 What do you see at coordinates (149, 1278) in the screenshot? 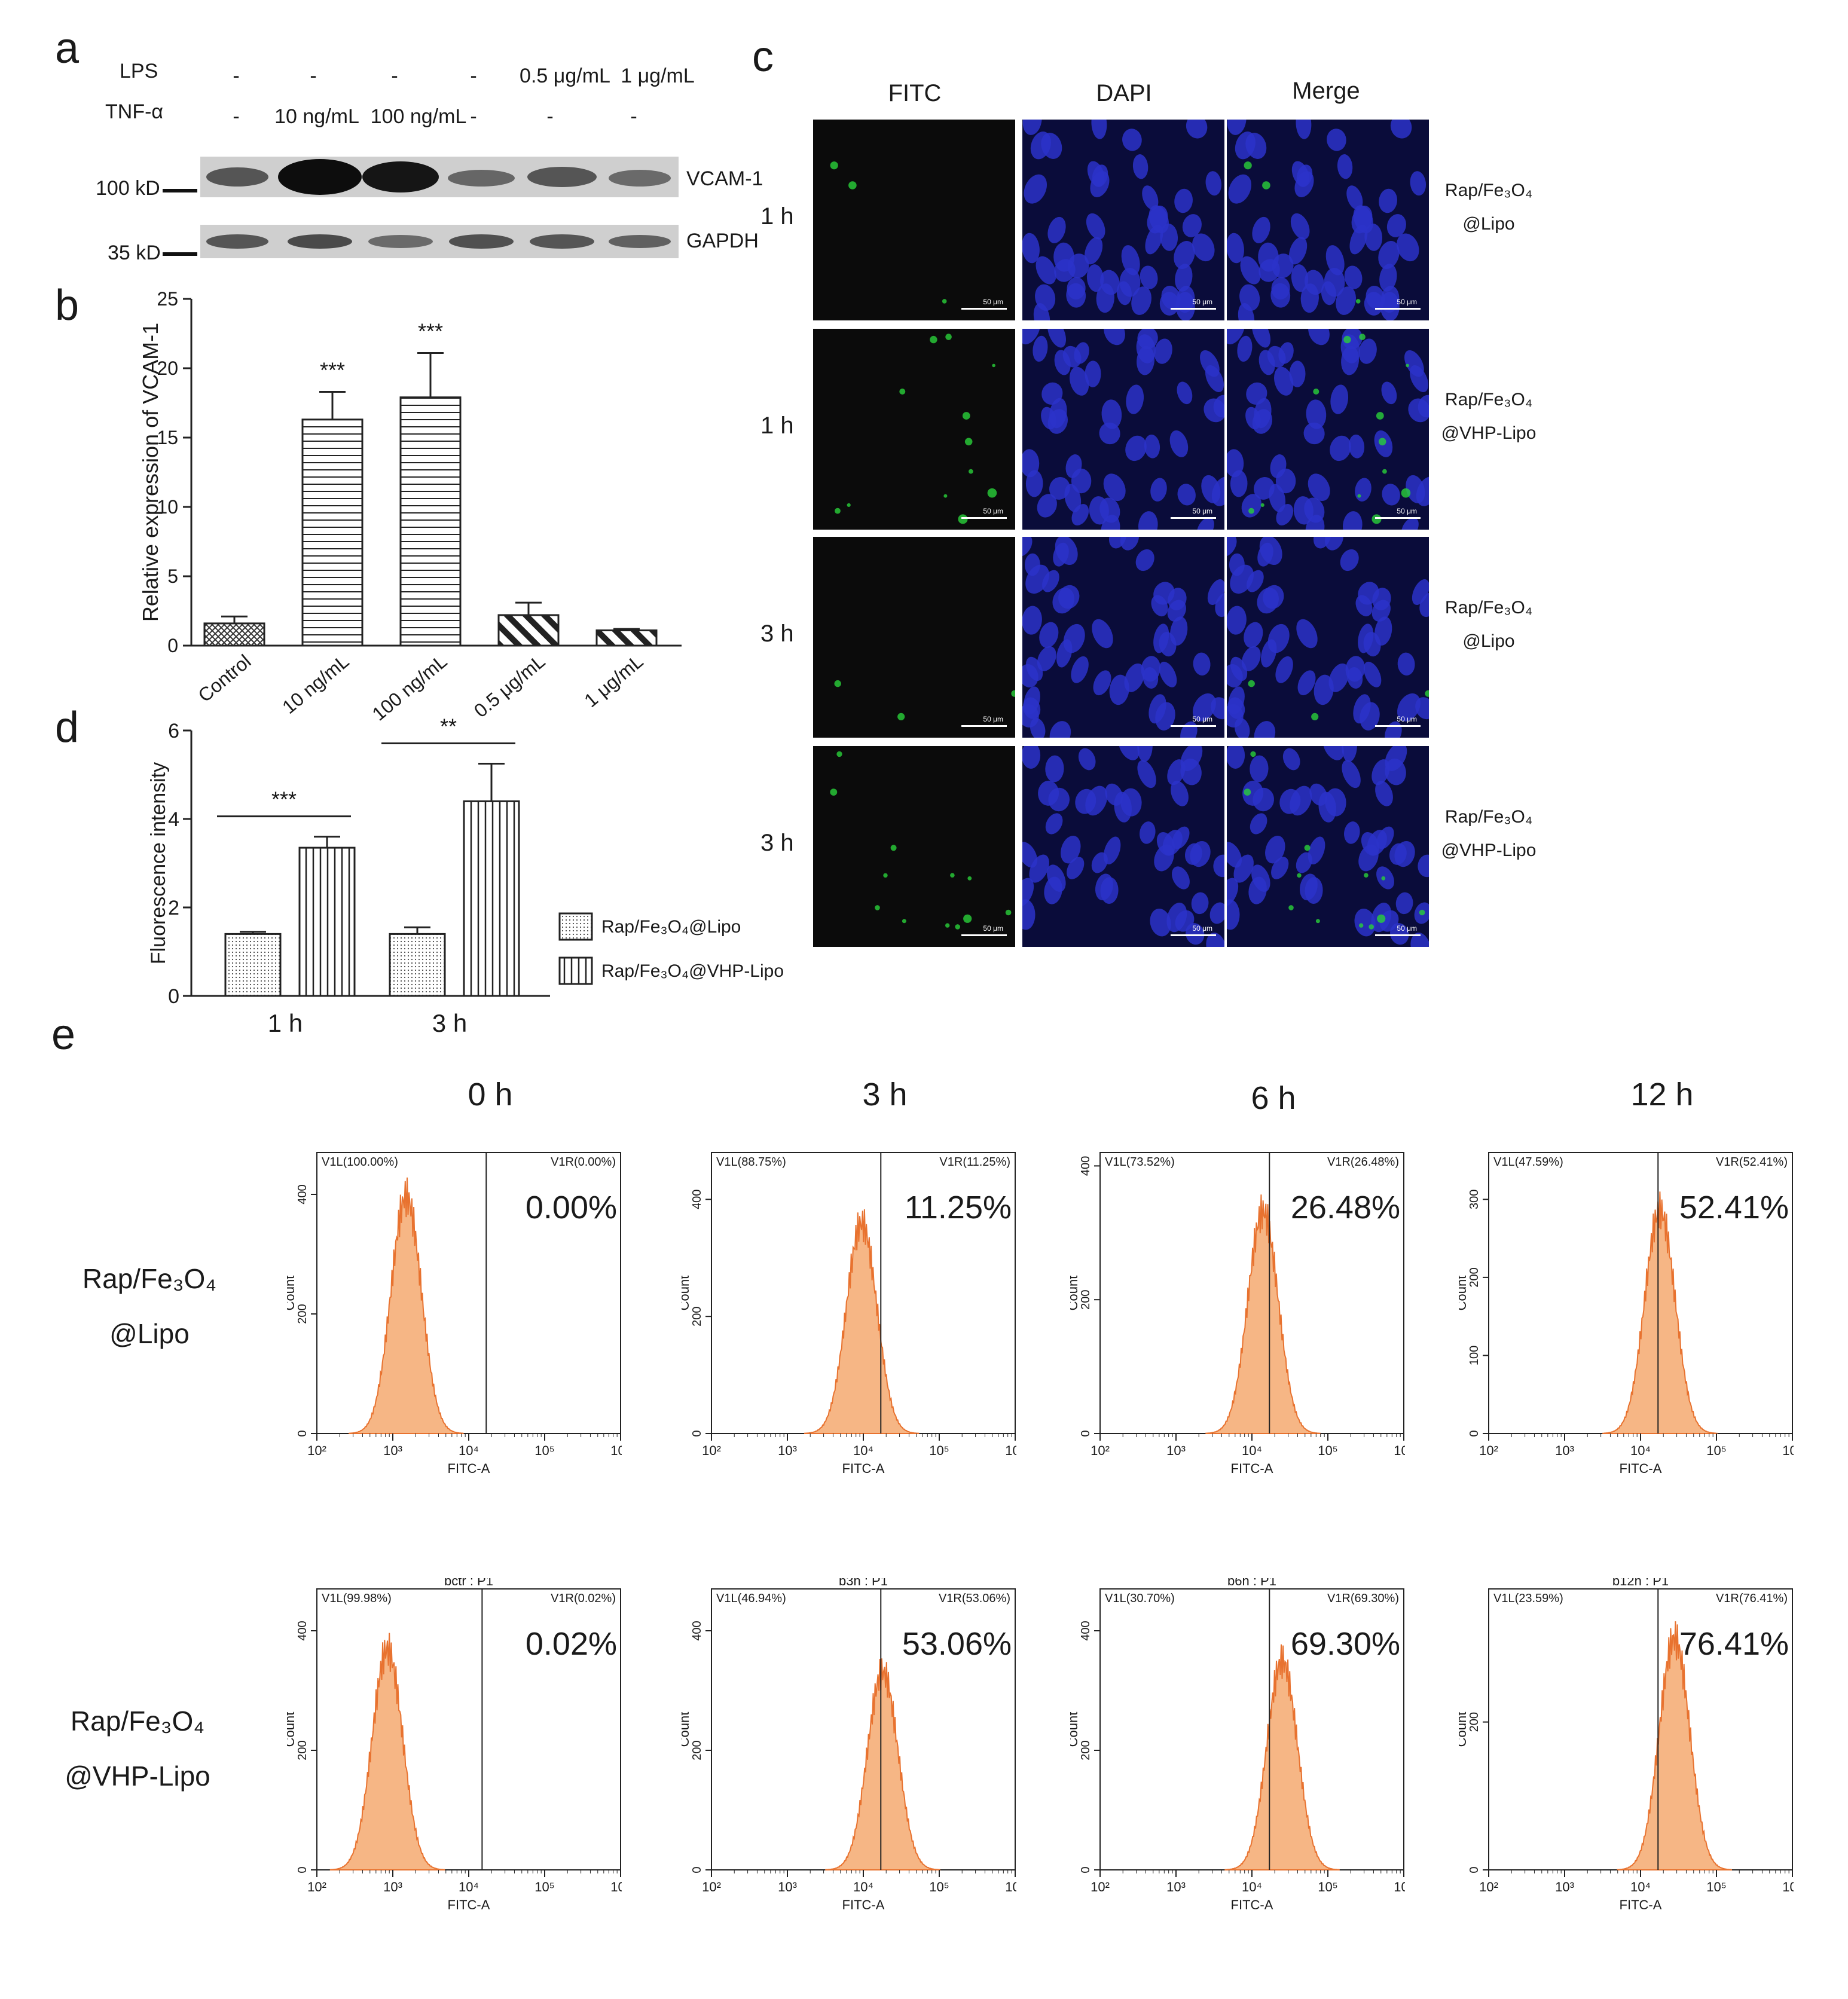
I see `row-label-lipo-line1: Rap/Fe₃O₄` at bounding box center [149, 1278].